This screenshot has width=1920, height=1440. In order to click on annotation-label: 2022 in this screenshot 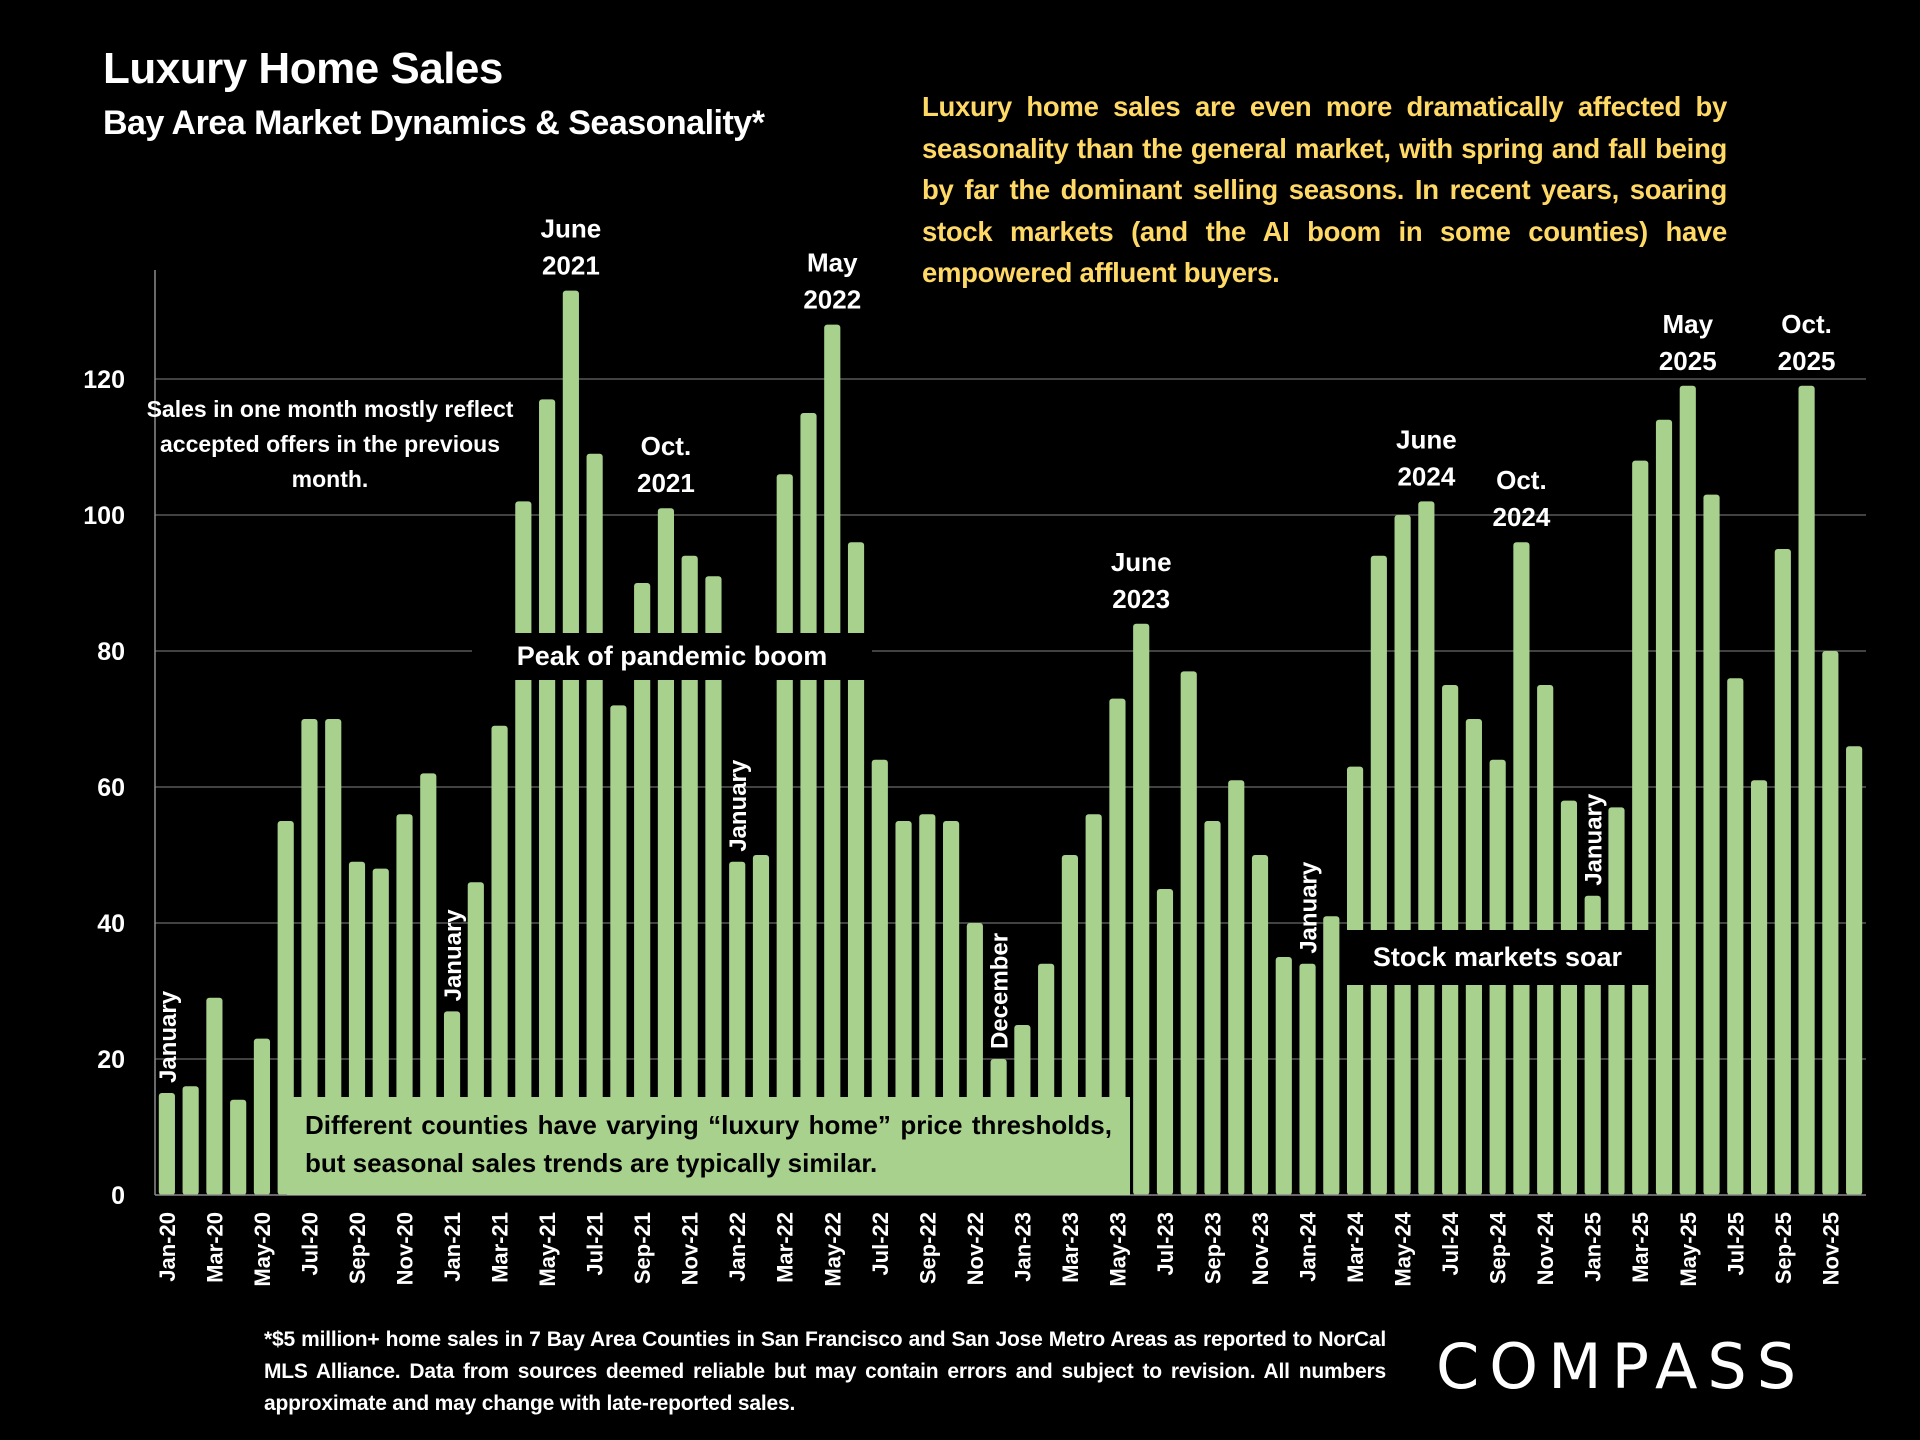, I will do `click(832, 300)`.